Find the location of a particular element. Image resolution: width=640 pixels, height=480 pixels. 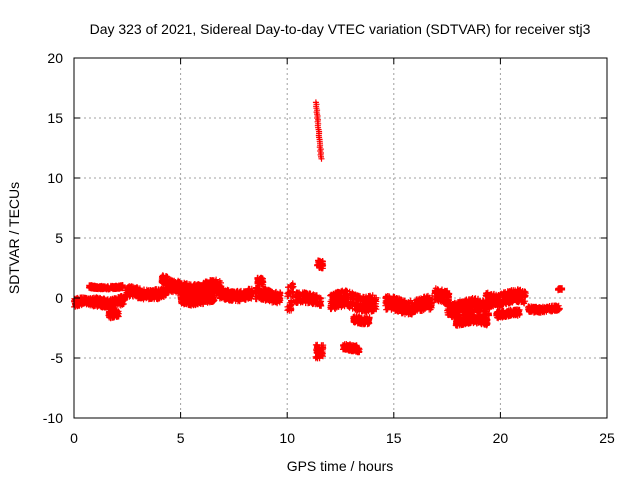

y-tick-label: -10 is located at coordinates (53, 418).